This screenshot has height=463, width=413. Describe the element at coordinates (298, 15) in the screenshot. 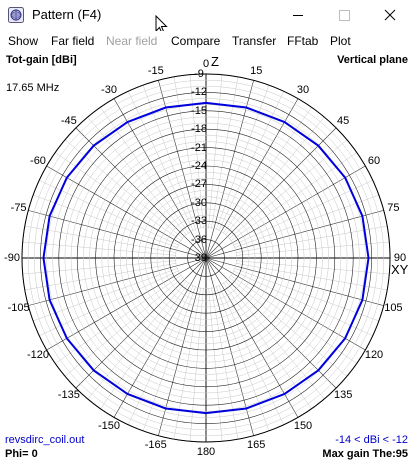

I see `minimize-button` at that location.